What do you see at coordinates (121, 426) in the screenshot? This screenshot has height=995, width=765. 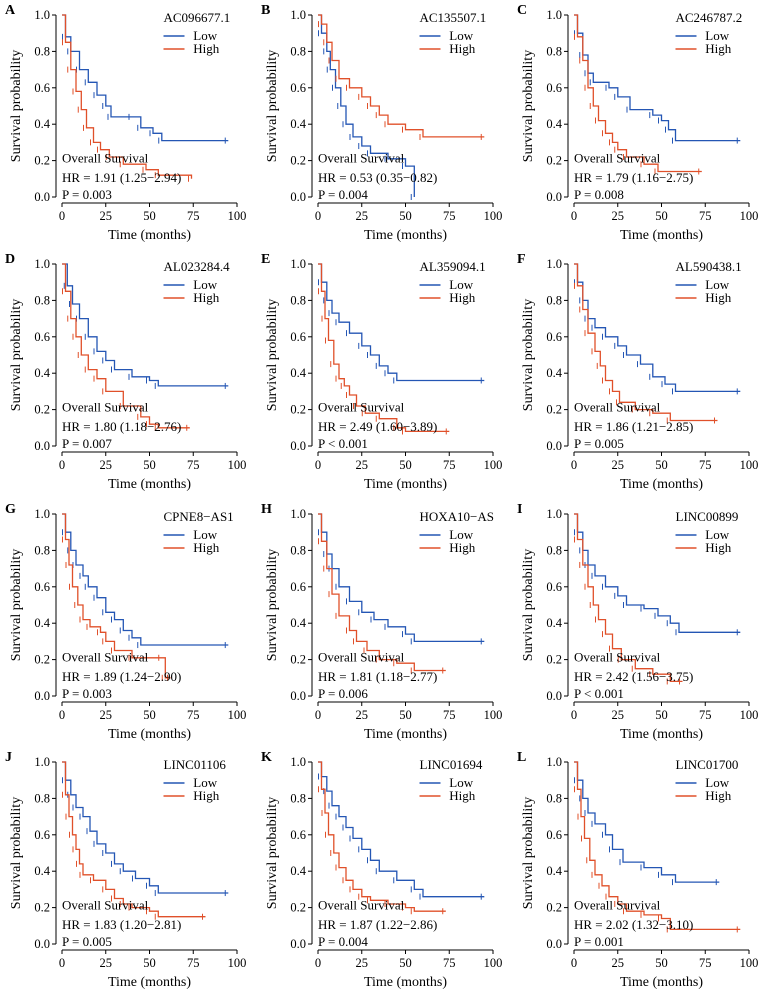 I see `hazard-ratio: HR = 1.80 (1.18−2.76)` at bounding box center [121, 426].